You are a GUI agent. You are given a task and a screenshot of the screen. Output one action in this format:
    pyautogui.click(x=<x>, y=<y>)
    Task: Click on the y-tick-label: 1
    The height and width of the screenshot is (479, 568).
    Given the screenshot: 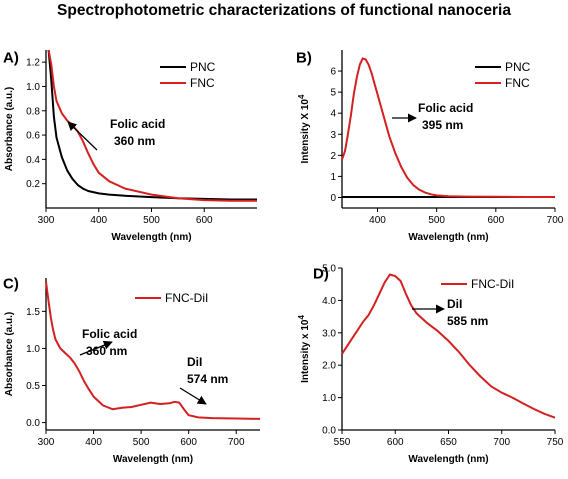 What is the action you would take?
    pyautogui.click(x=333, y=177)
    